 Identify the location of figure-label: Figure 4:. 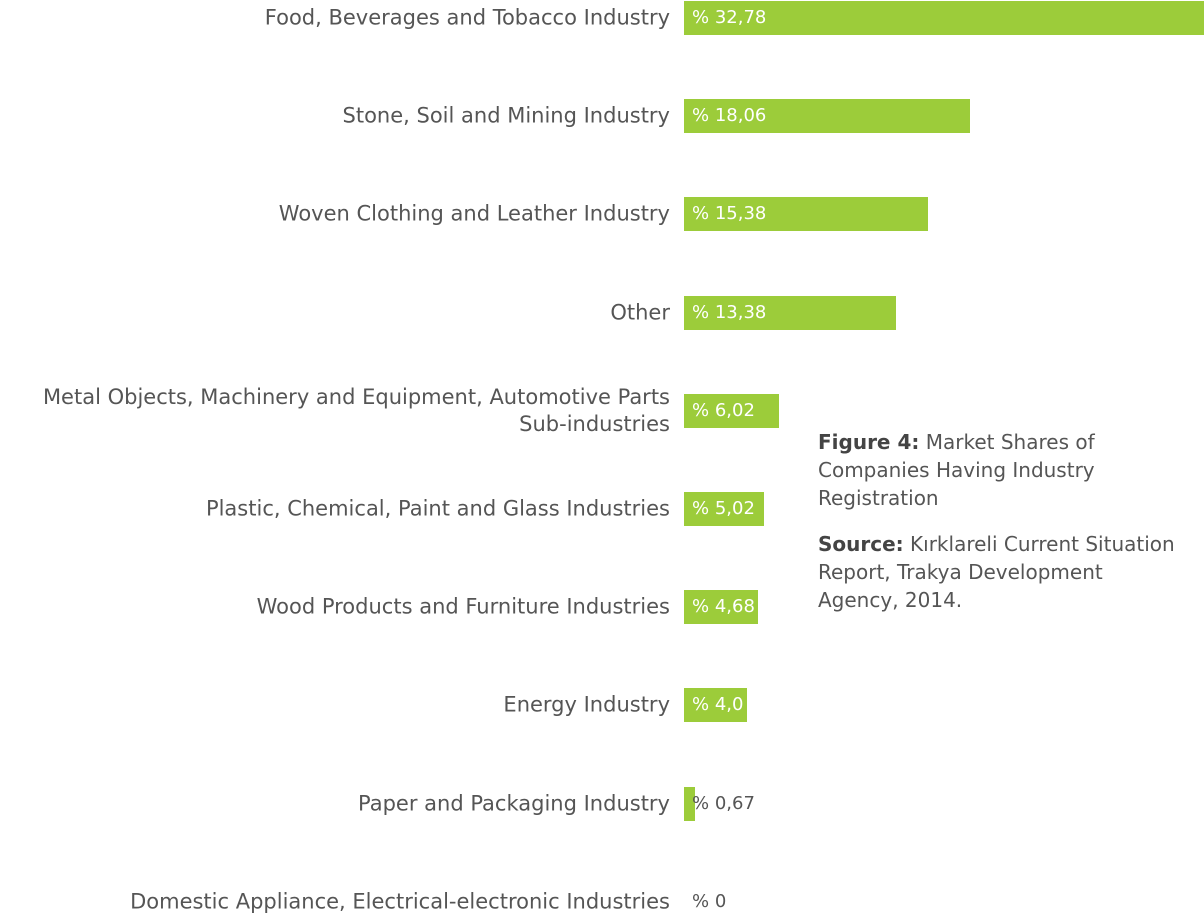
(869, 442).